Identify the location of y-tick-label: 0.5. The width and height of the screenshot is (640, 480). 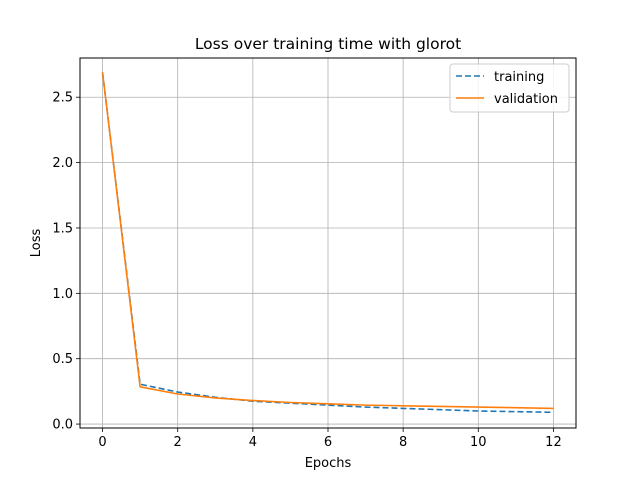
(62, 359).